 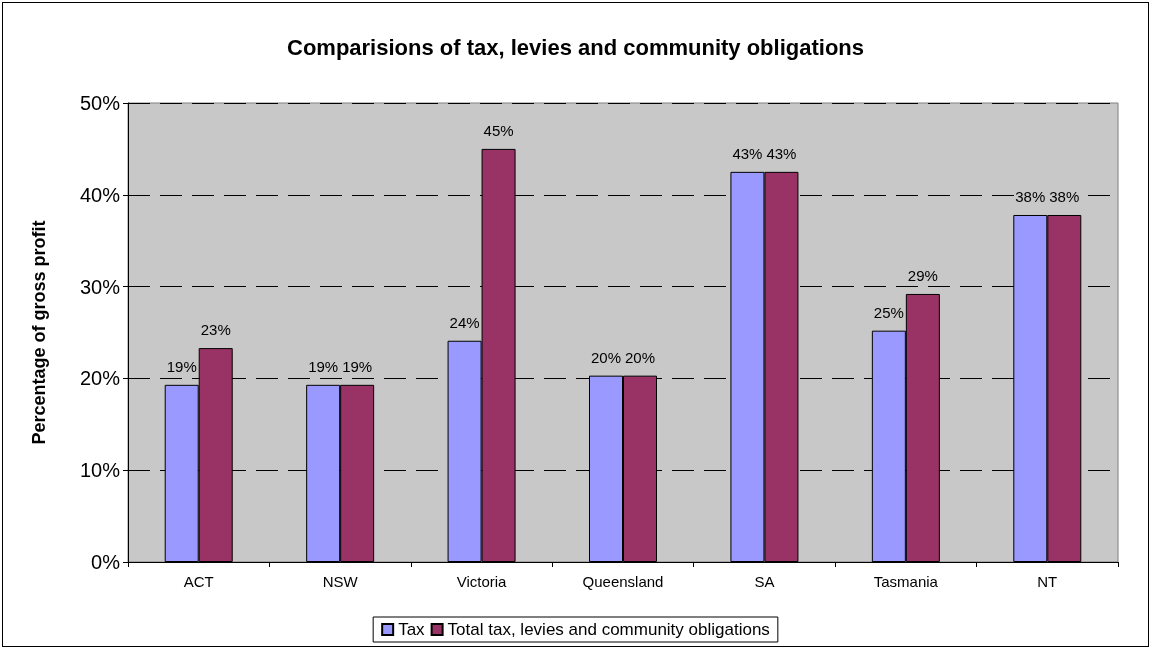 I want to click on legend-label: Total tax, levies and community obligations, so click(x=608, y=629).